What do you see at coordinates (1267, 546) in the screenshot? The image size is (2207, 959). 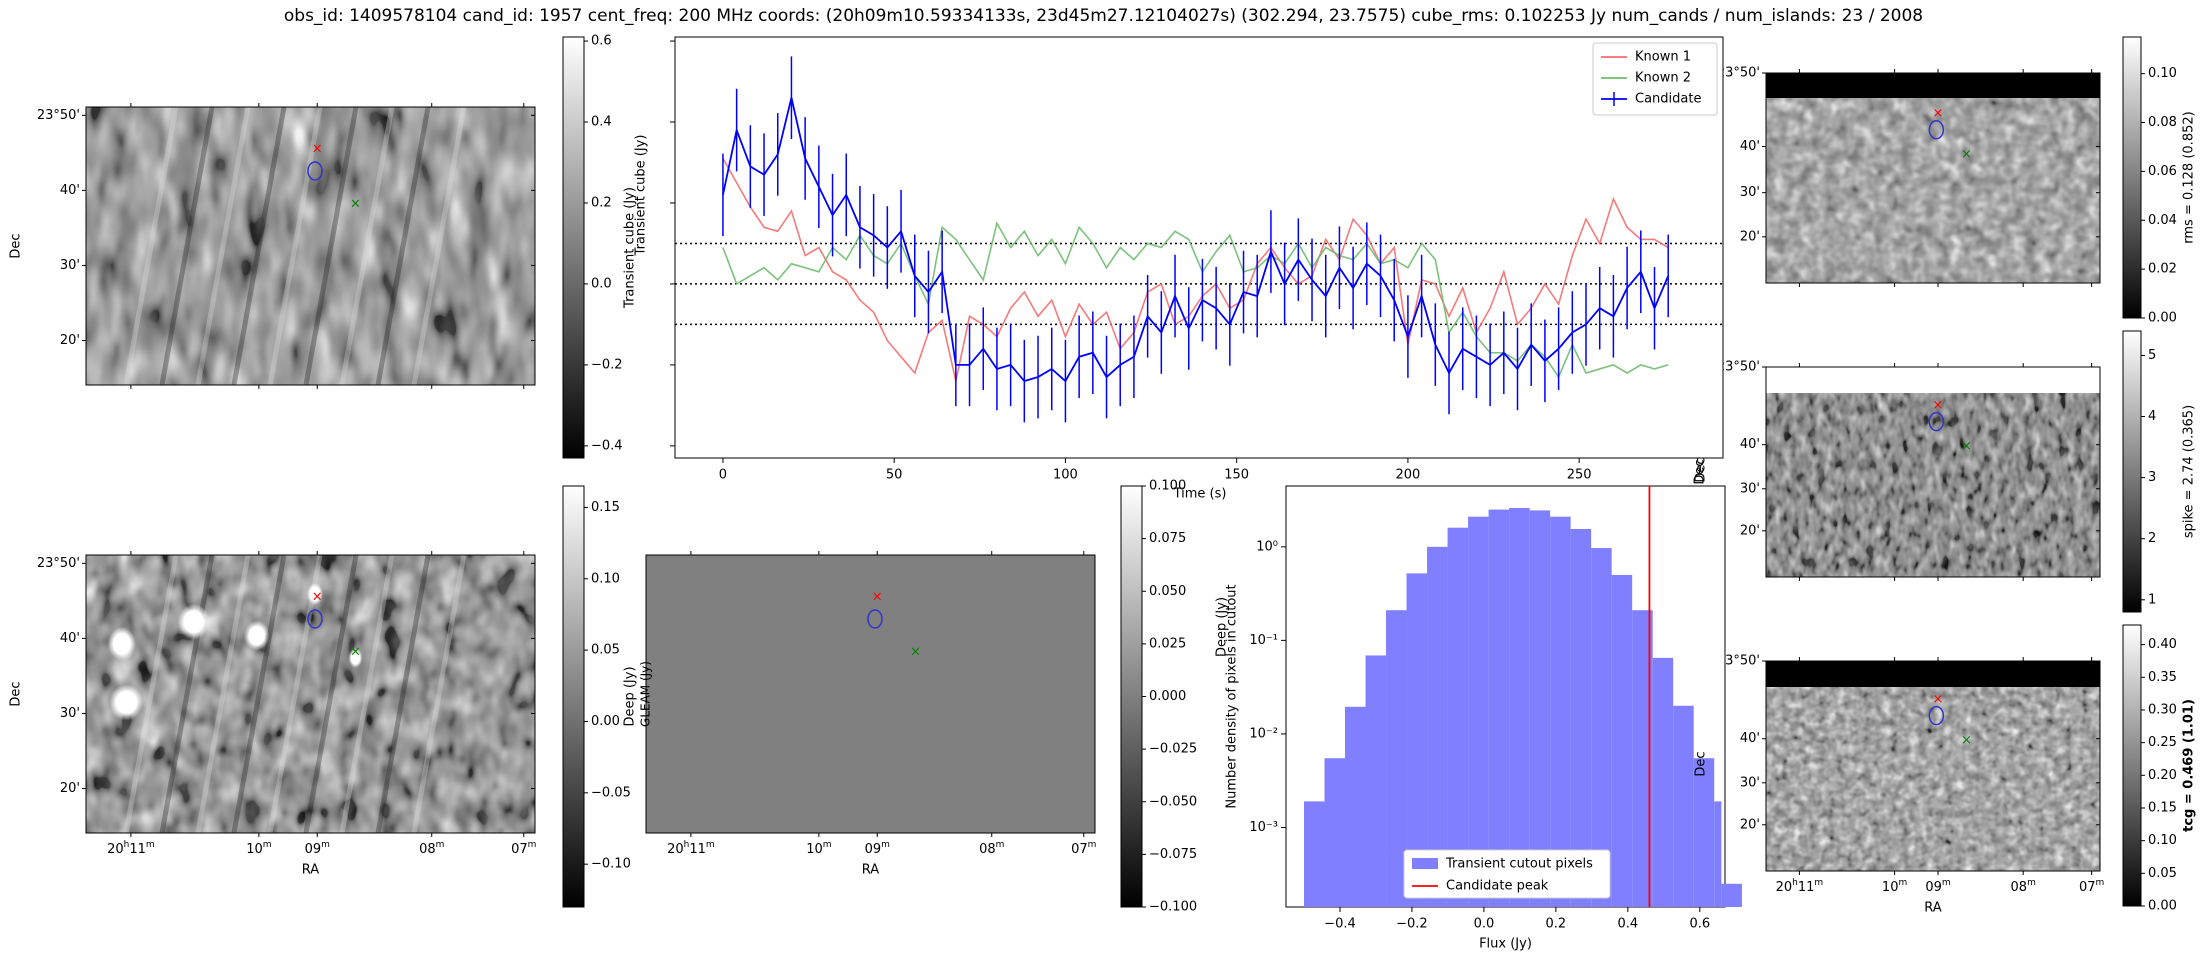 I see `y-tick-label: 10⁰` at bounding box center [1267, 546].